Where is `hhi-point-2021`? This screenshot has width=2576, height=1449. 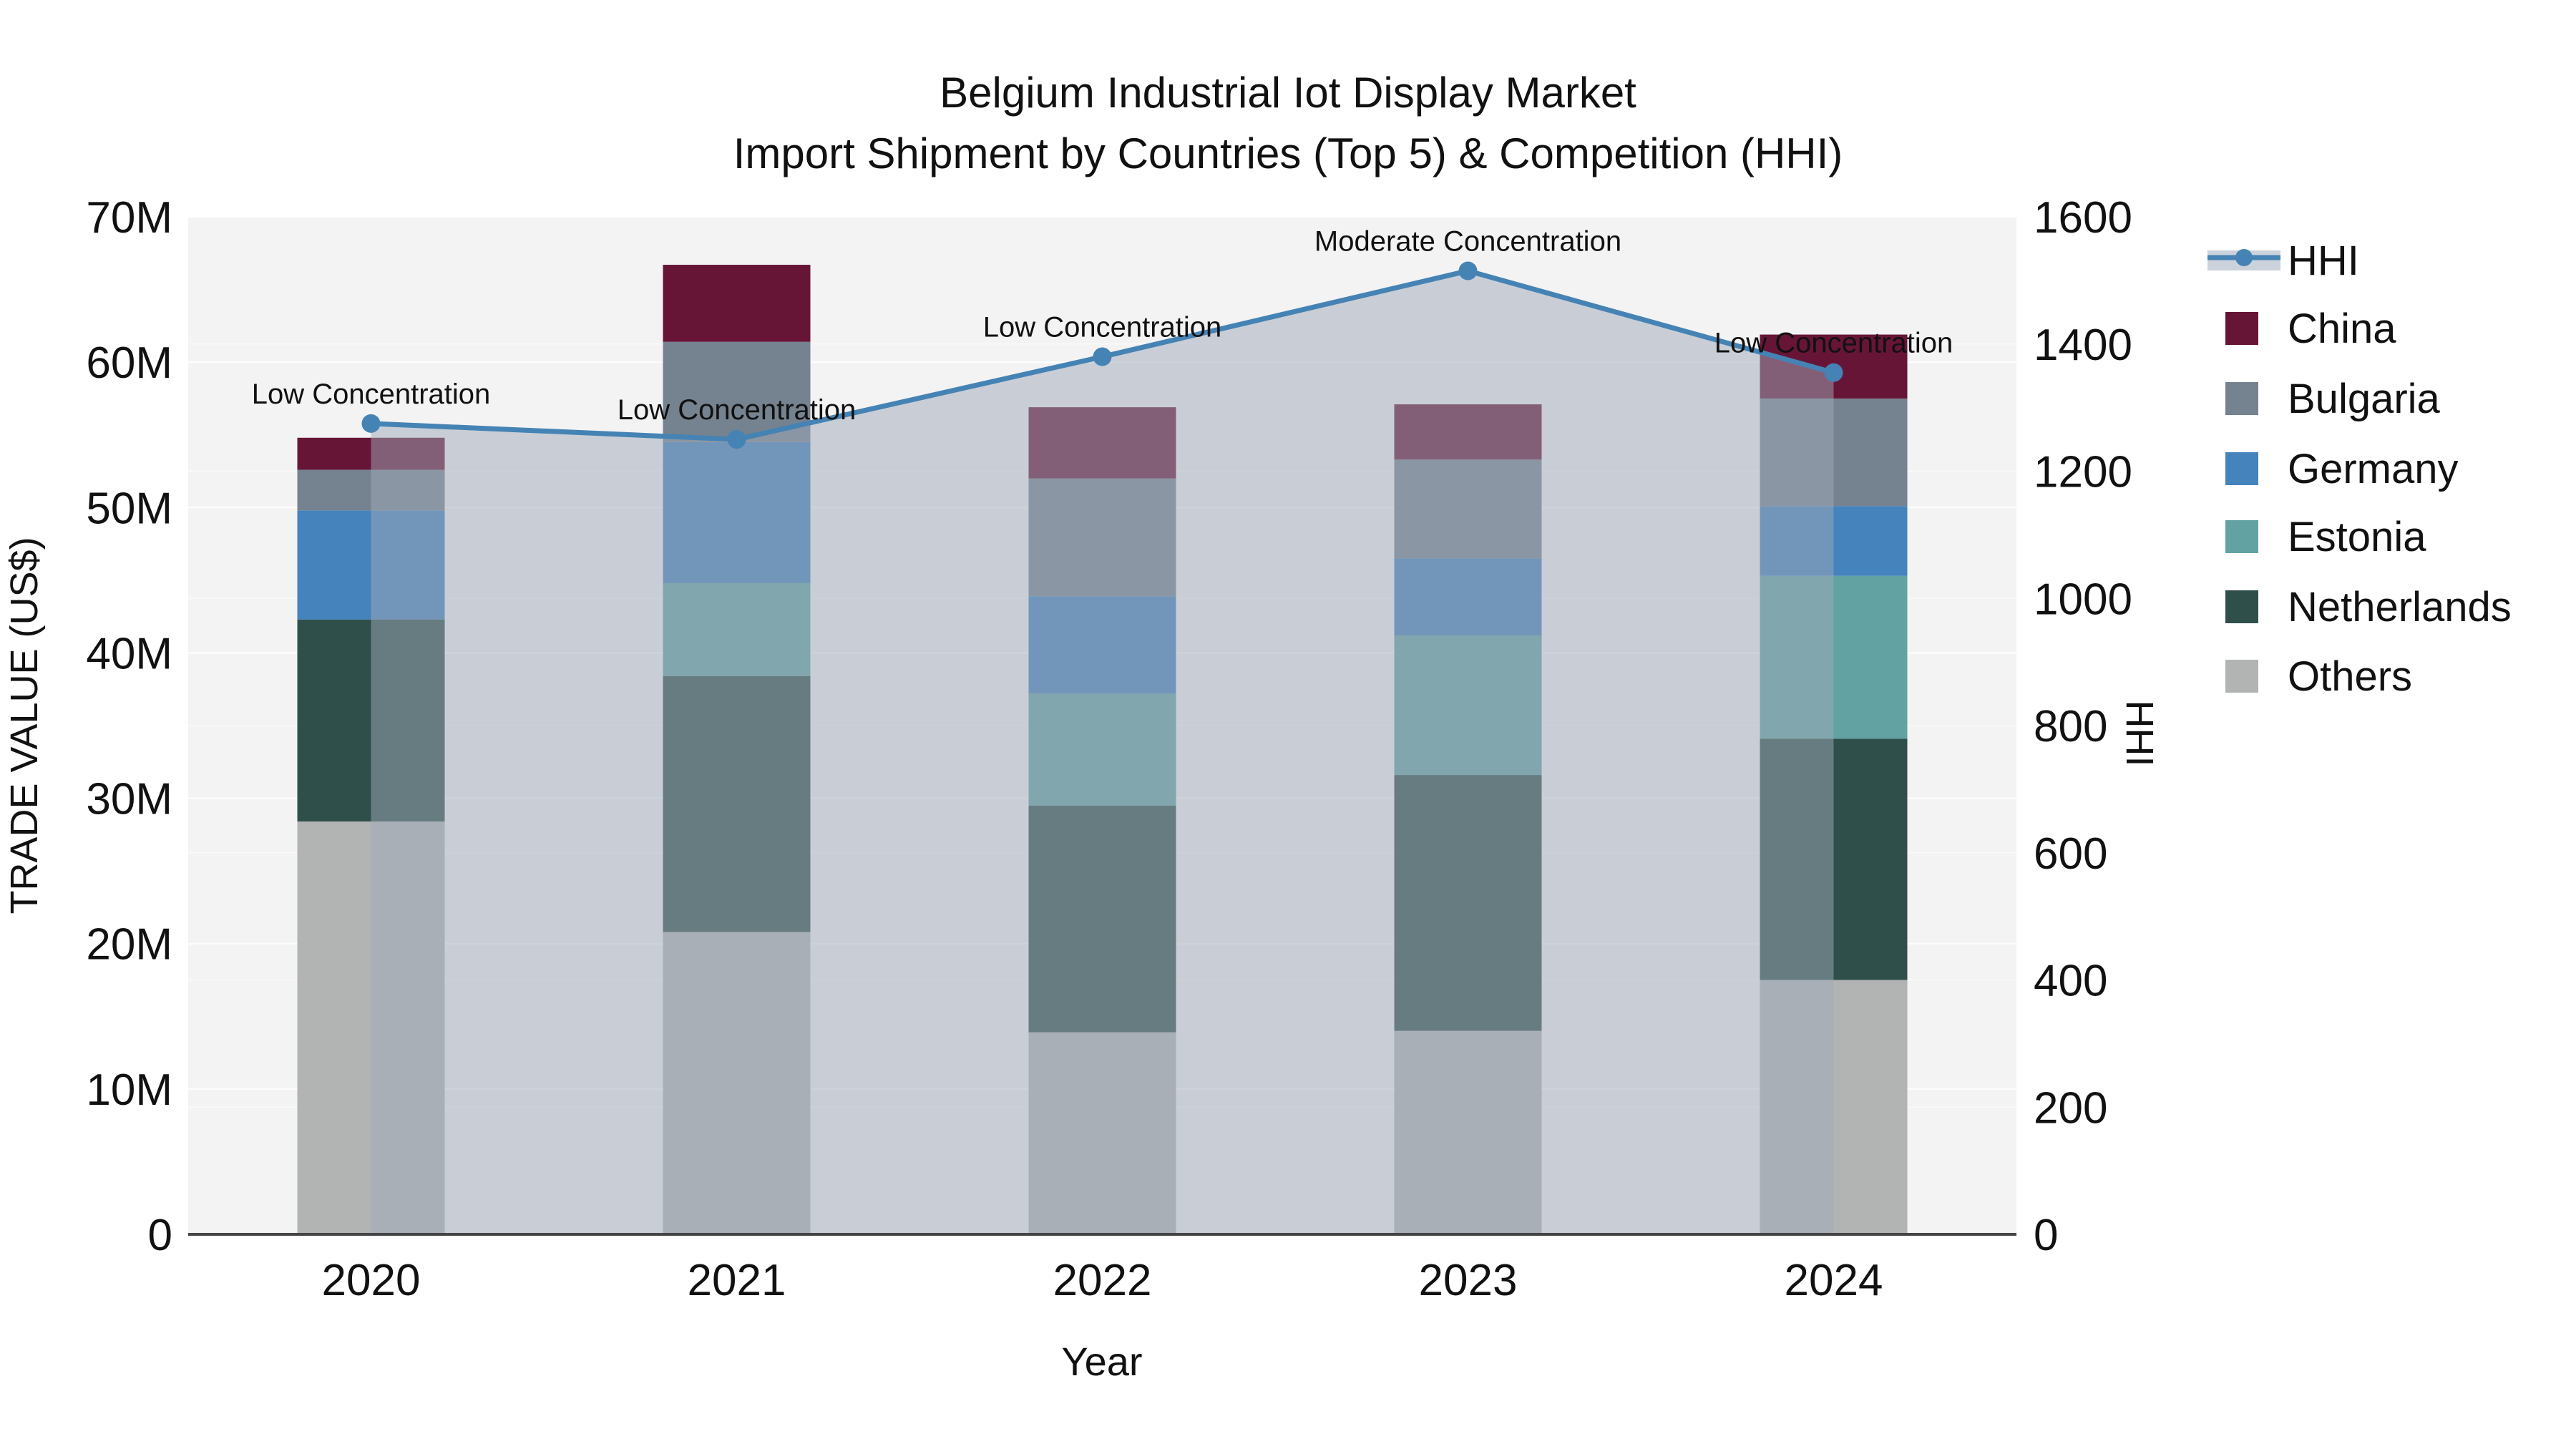 hhi-point-2021 is located at coordinates (736, 439).